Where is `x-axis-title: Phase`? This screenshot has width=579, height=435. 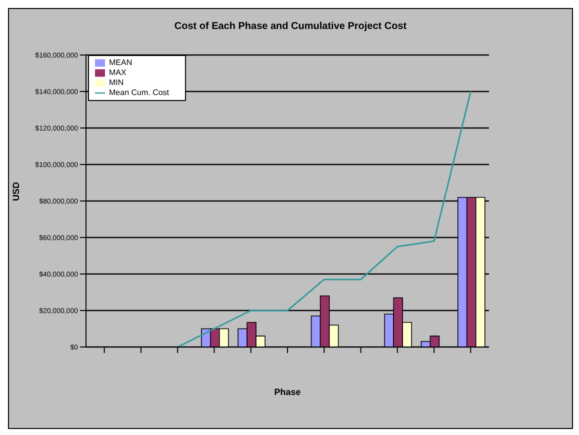 x-axis-title: Phase is located at coordinates (287, 392).